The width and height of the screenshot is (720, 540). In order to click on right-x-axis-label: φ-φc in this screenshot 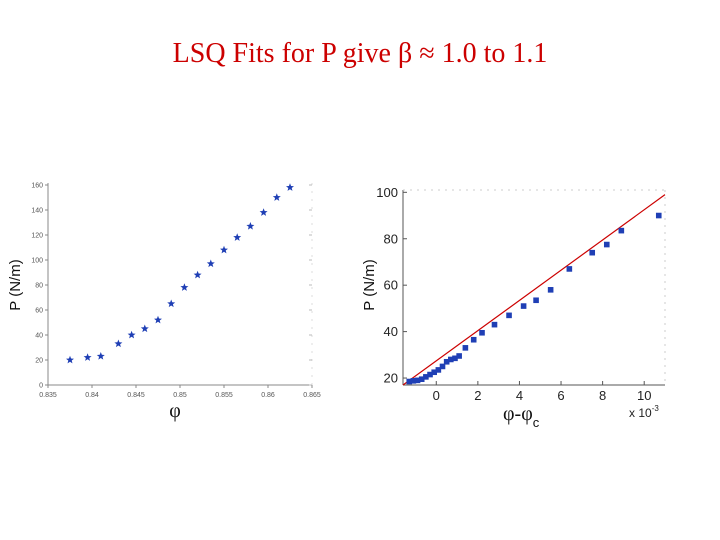, I will do `click(521, 416)`.